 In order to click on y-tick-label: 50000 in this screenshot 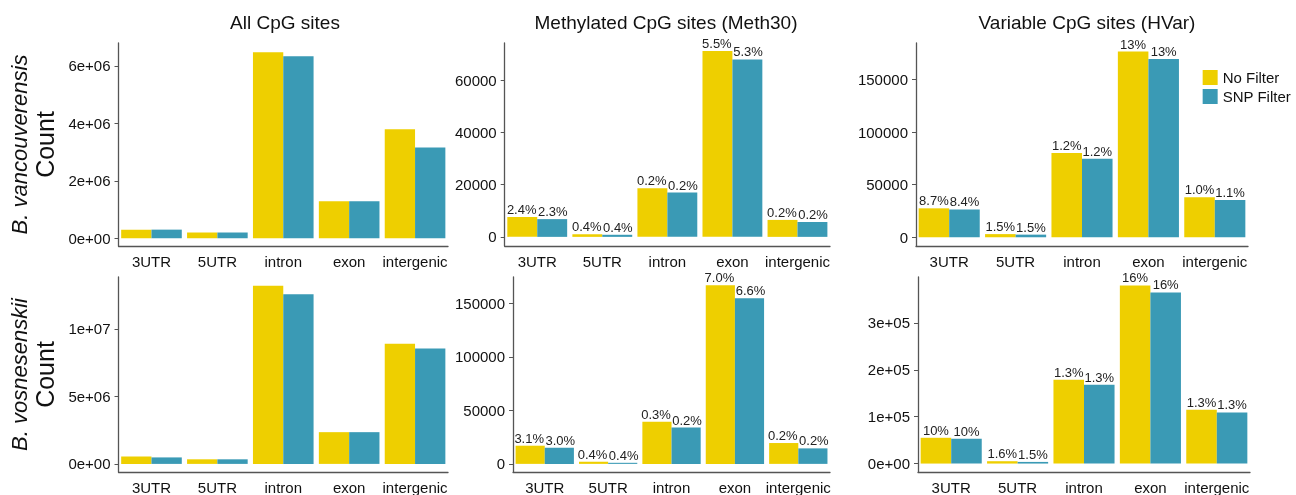, I will do `click(887, 185)`.